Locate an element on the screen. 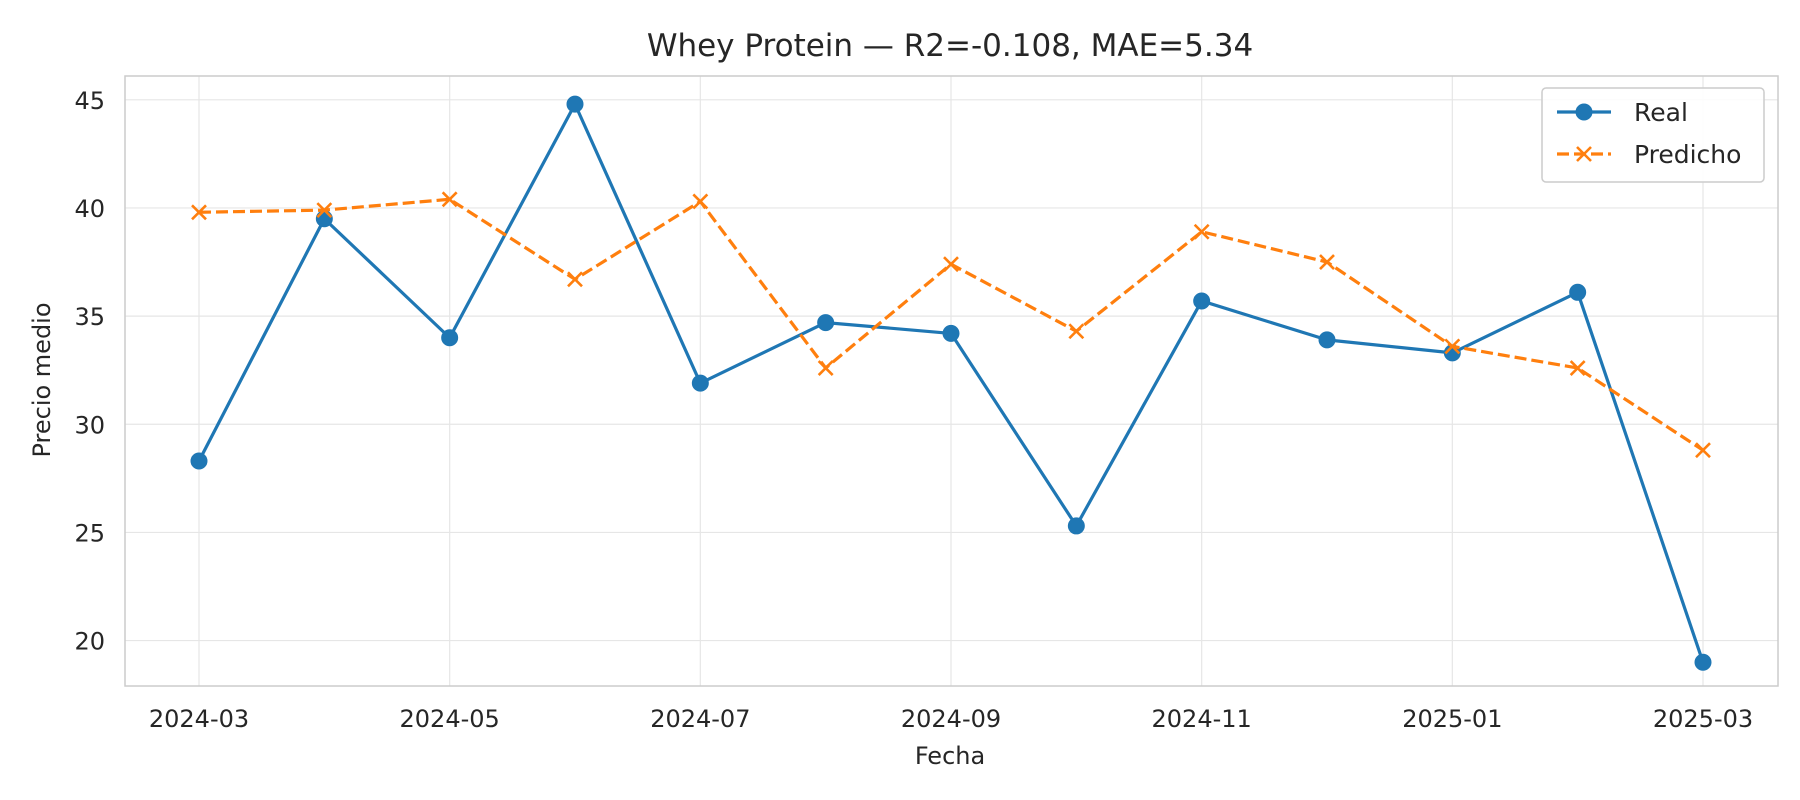 The height and width of the screenshot is (800, 1800). y-tick-label: 45 is located at coordinates (89, 101).